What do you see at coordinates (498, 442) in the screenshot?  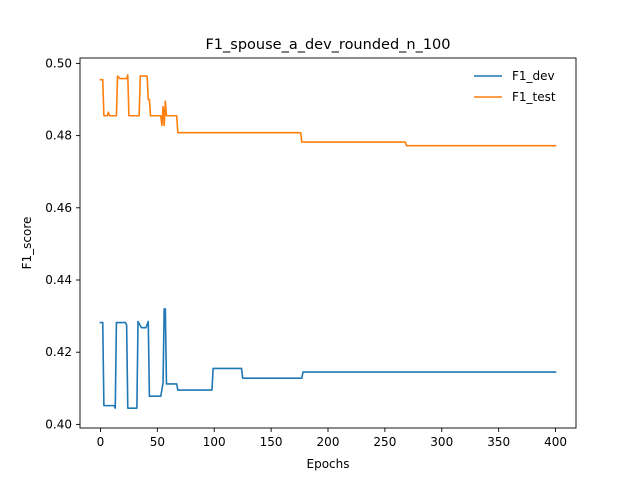 I see `x-tick-label: 350` at bounding box center [498, 442].